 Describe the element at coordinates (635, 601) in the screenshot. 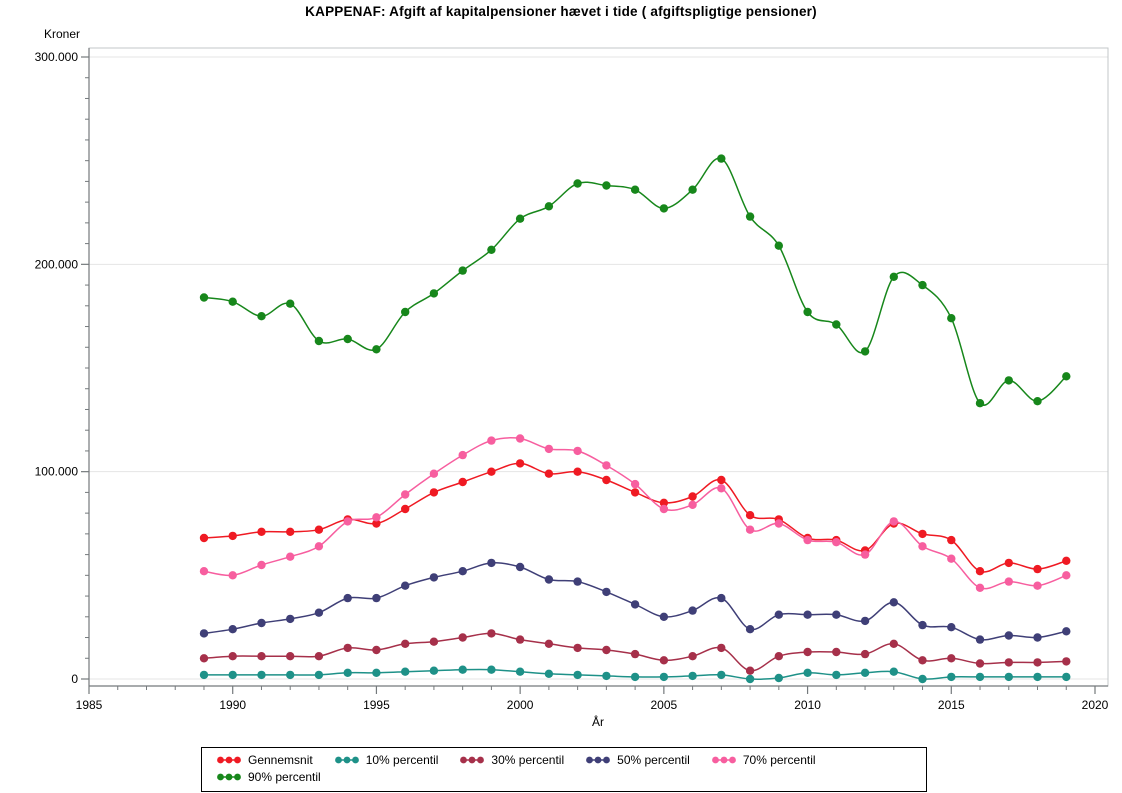

I see `series-50-percentil` at that location.